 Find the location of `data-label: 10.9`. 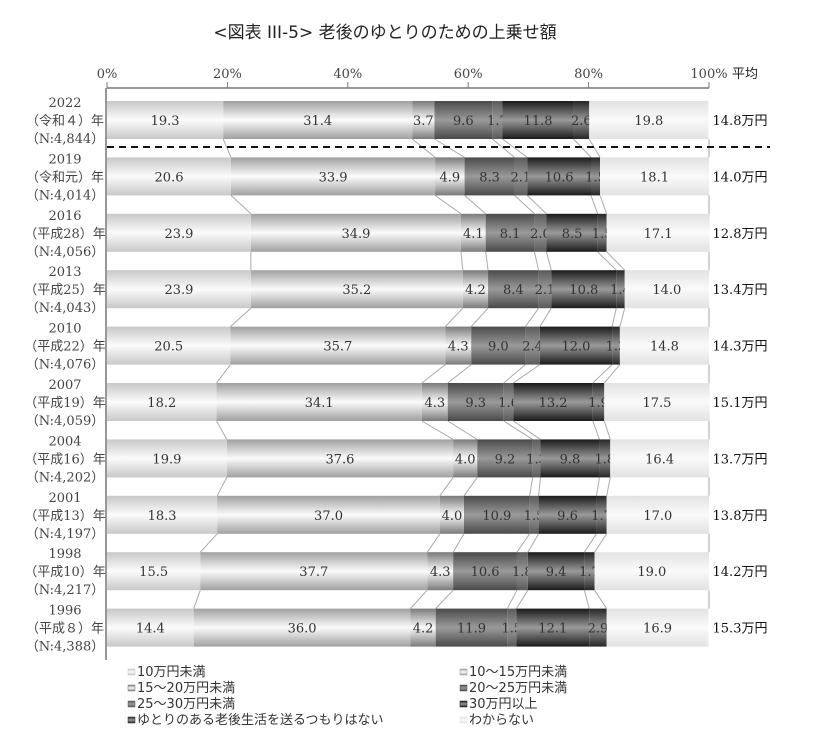

data-label: 10.9 is located at coordinates (496, 516).